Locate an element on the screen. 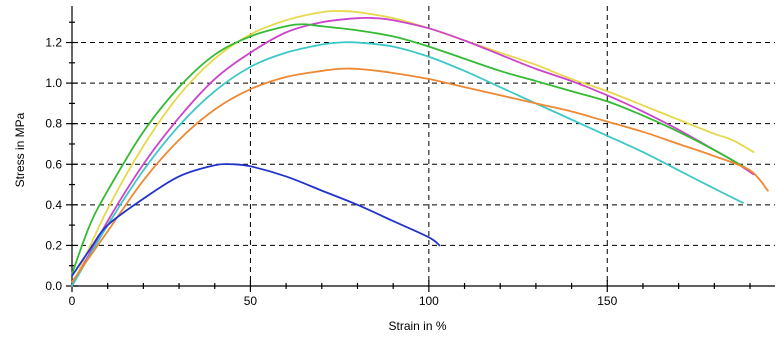  x-axis-title: Strain in % is located at coordinates (417, 326).